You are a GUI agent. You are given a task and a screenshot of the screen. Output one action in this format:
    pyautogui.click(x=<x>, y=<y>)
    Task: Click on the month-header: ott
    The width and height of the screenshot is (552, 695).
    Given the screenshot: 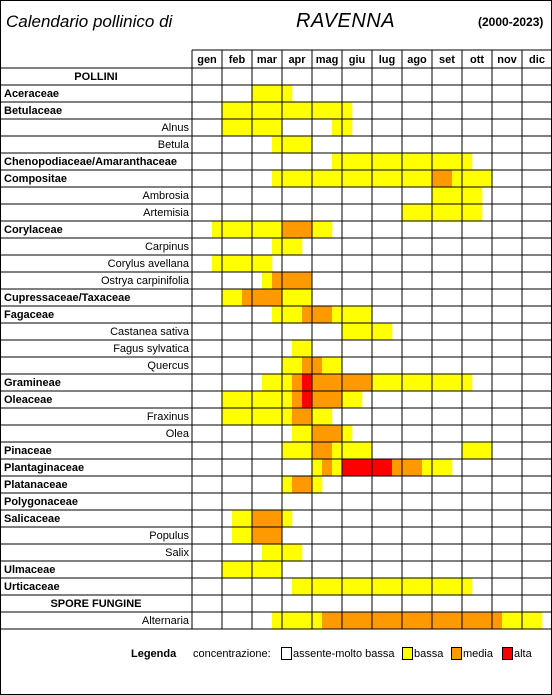 What is the action you would take?
    pyautogui.click(x=477, y=60)
    